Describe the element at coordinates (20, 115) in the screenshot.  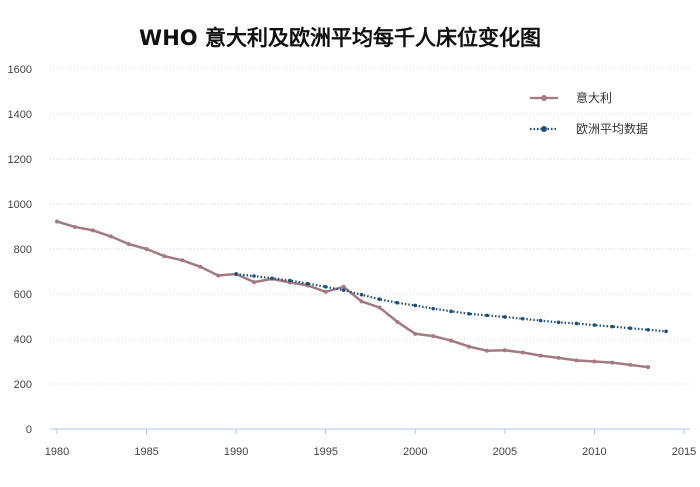
I see `y-tick-label: 1400` at that location.